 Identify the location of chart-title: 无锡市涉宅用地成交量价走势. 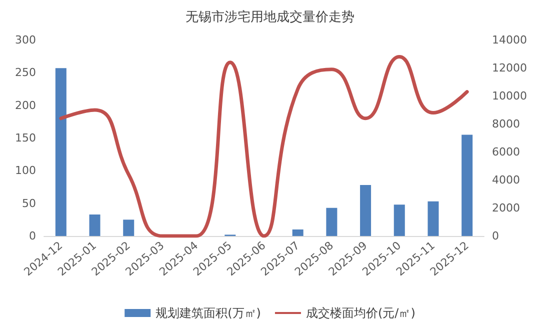
(270, 17).